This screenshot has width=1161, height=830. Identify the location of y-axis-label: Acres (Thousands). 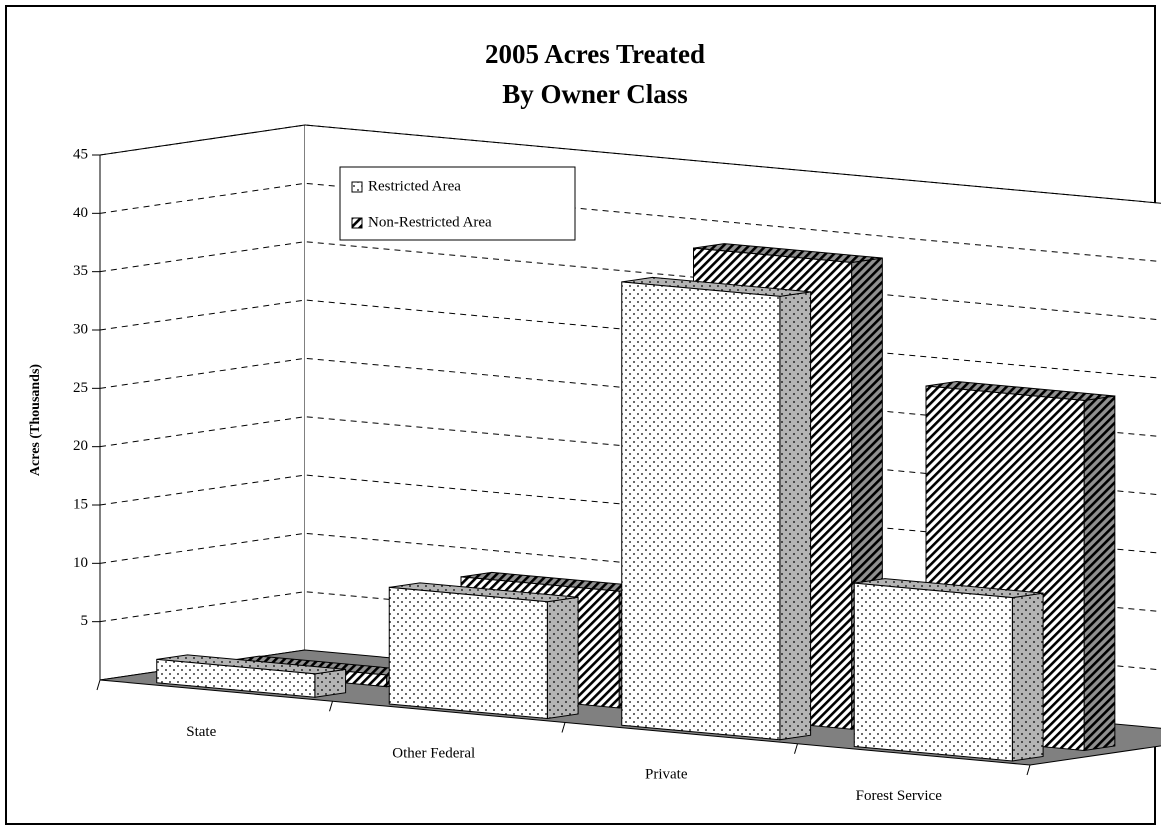
(35, 420).